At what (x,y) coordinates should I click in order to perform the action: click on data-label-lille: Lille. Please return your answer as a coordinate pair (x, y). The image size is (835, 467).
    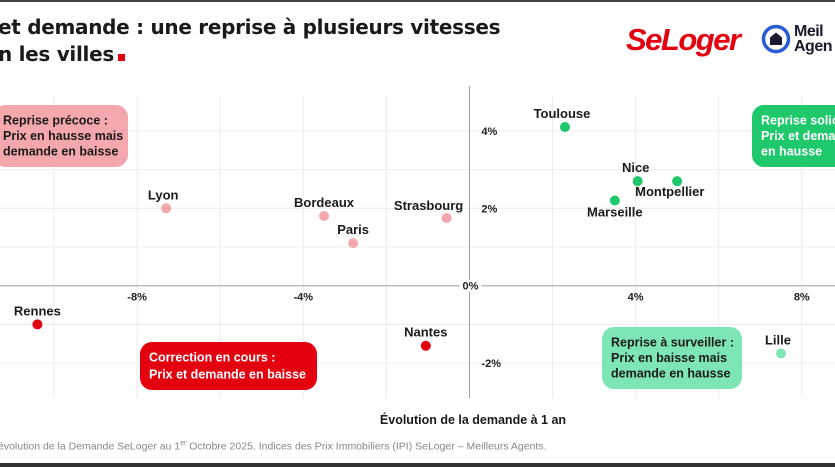
    Looking at the image, I should click on (778, 339).